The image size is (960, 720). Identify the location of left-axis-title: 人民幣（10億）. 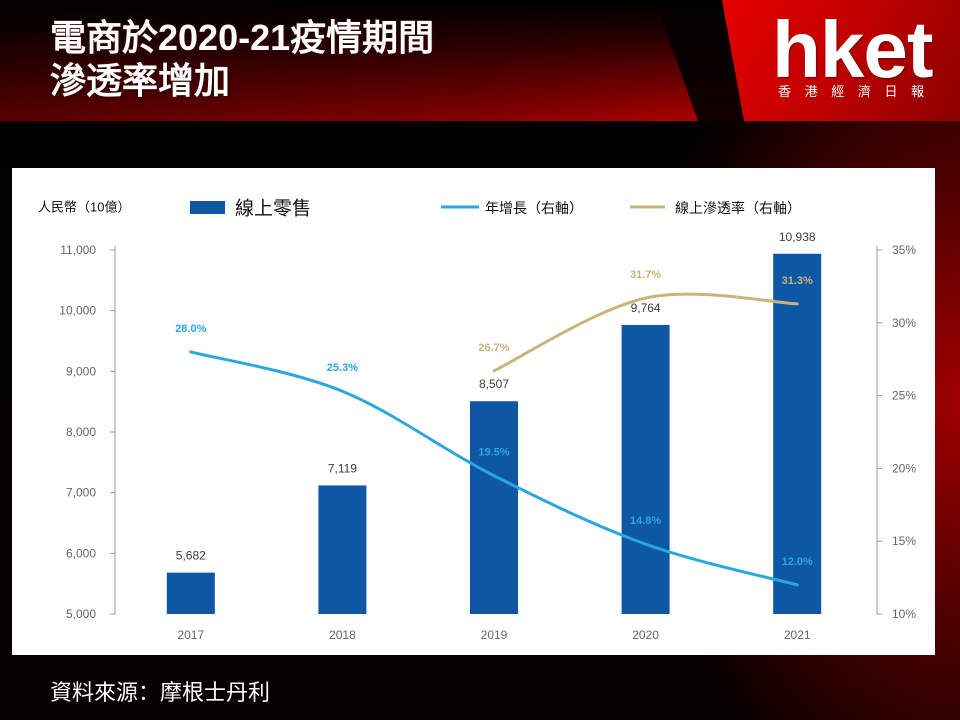
(84, 207).